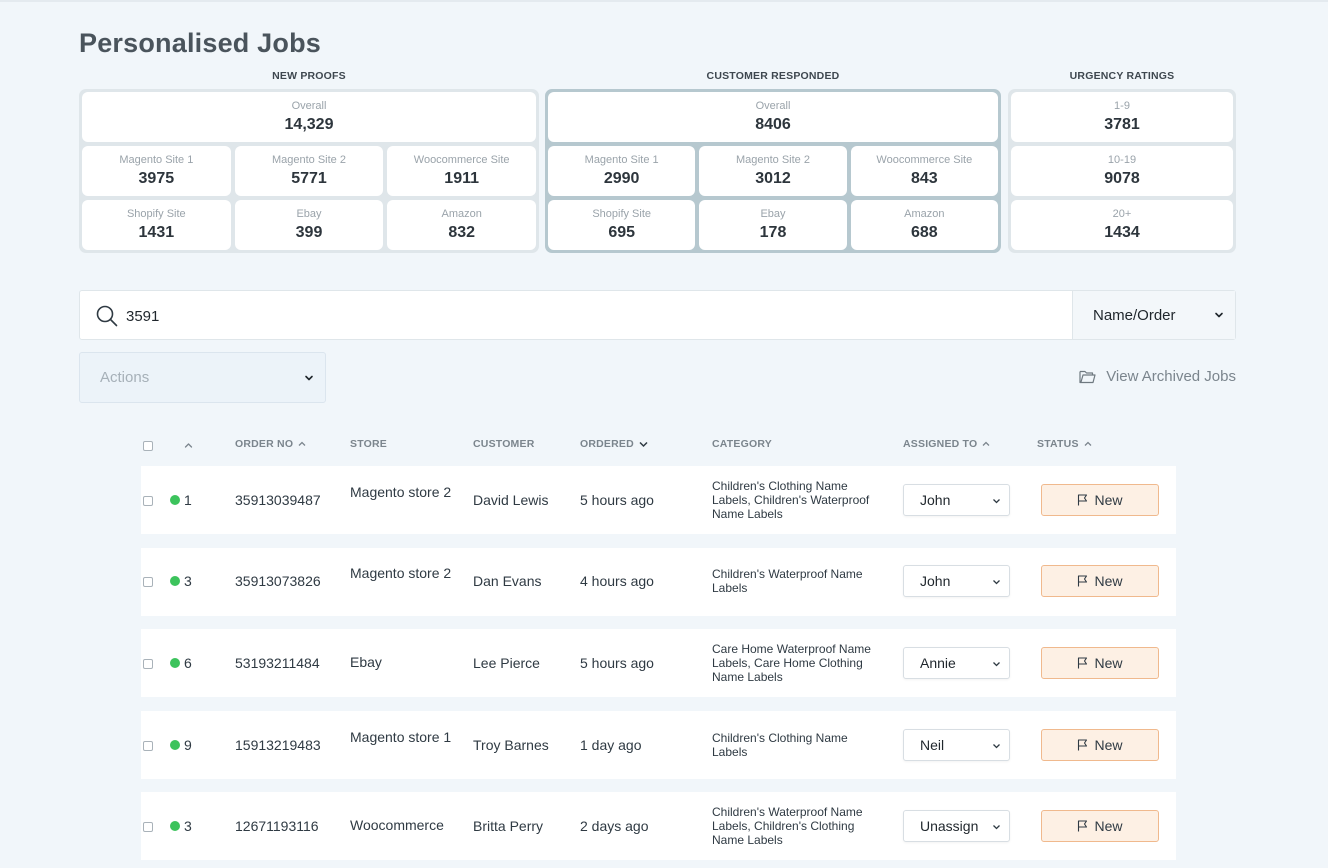 The height and width of the screenshot is (868, 1328). Describe the element at coordinates (935, 500) in the screenshot. I see `assigned-value: John` at that location.